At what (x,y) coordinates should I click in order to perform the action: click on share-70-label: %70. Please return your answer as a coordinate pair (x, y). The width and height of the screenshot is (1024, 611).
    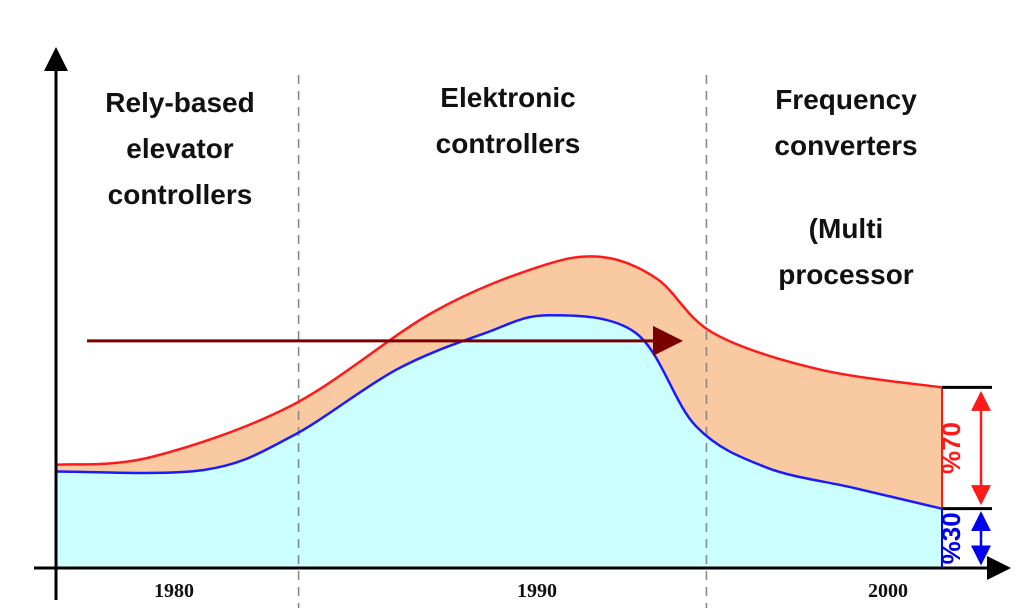
    Looking at the image, I should click on (951, 448).